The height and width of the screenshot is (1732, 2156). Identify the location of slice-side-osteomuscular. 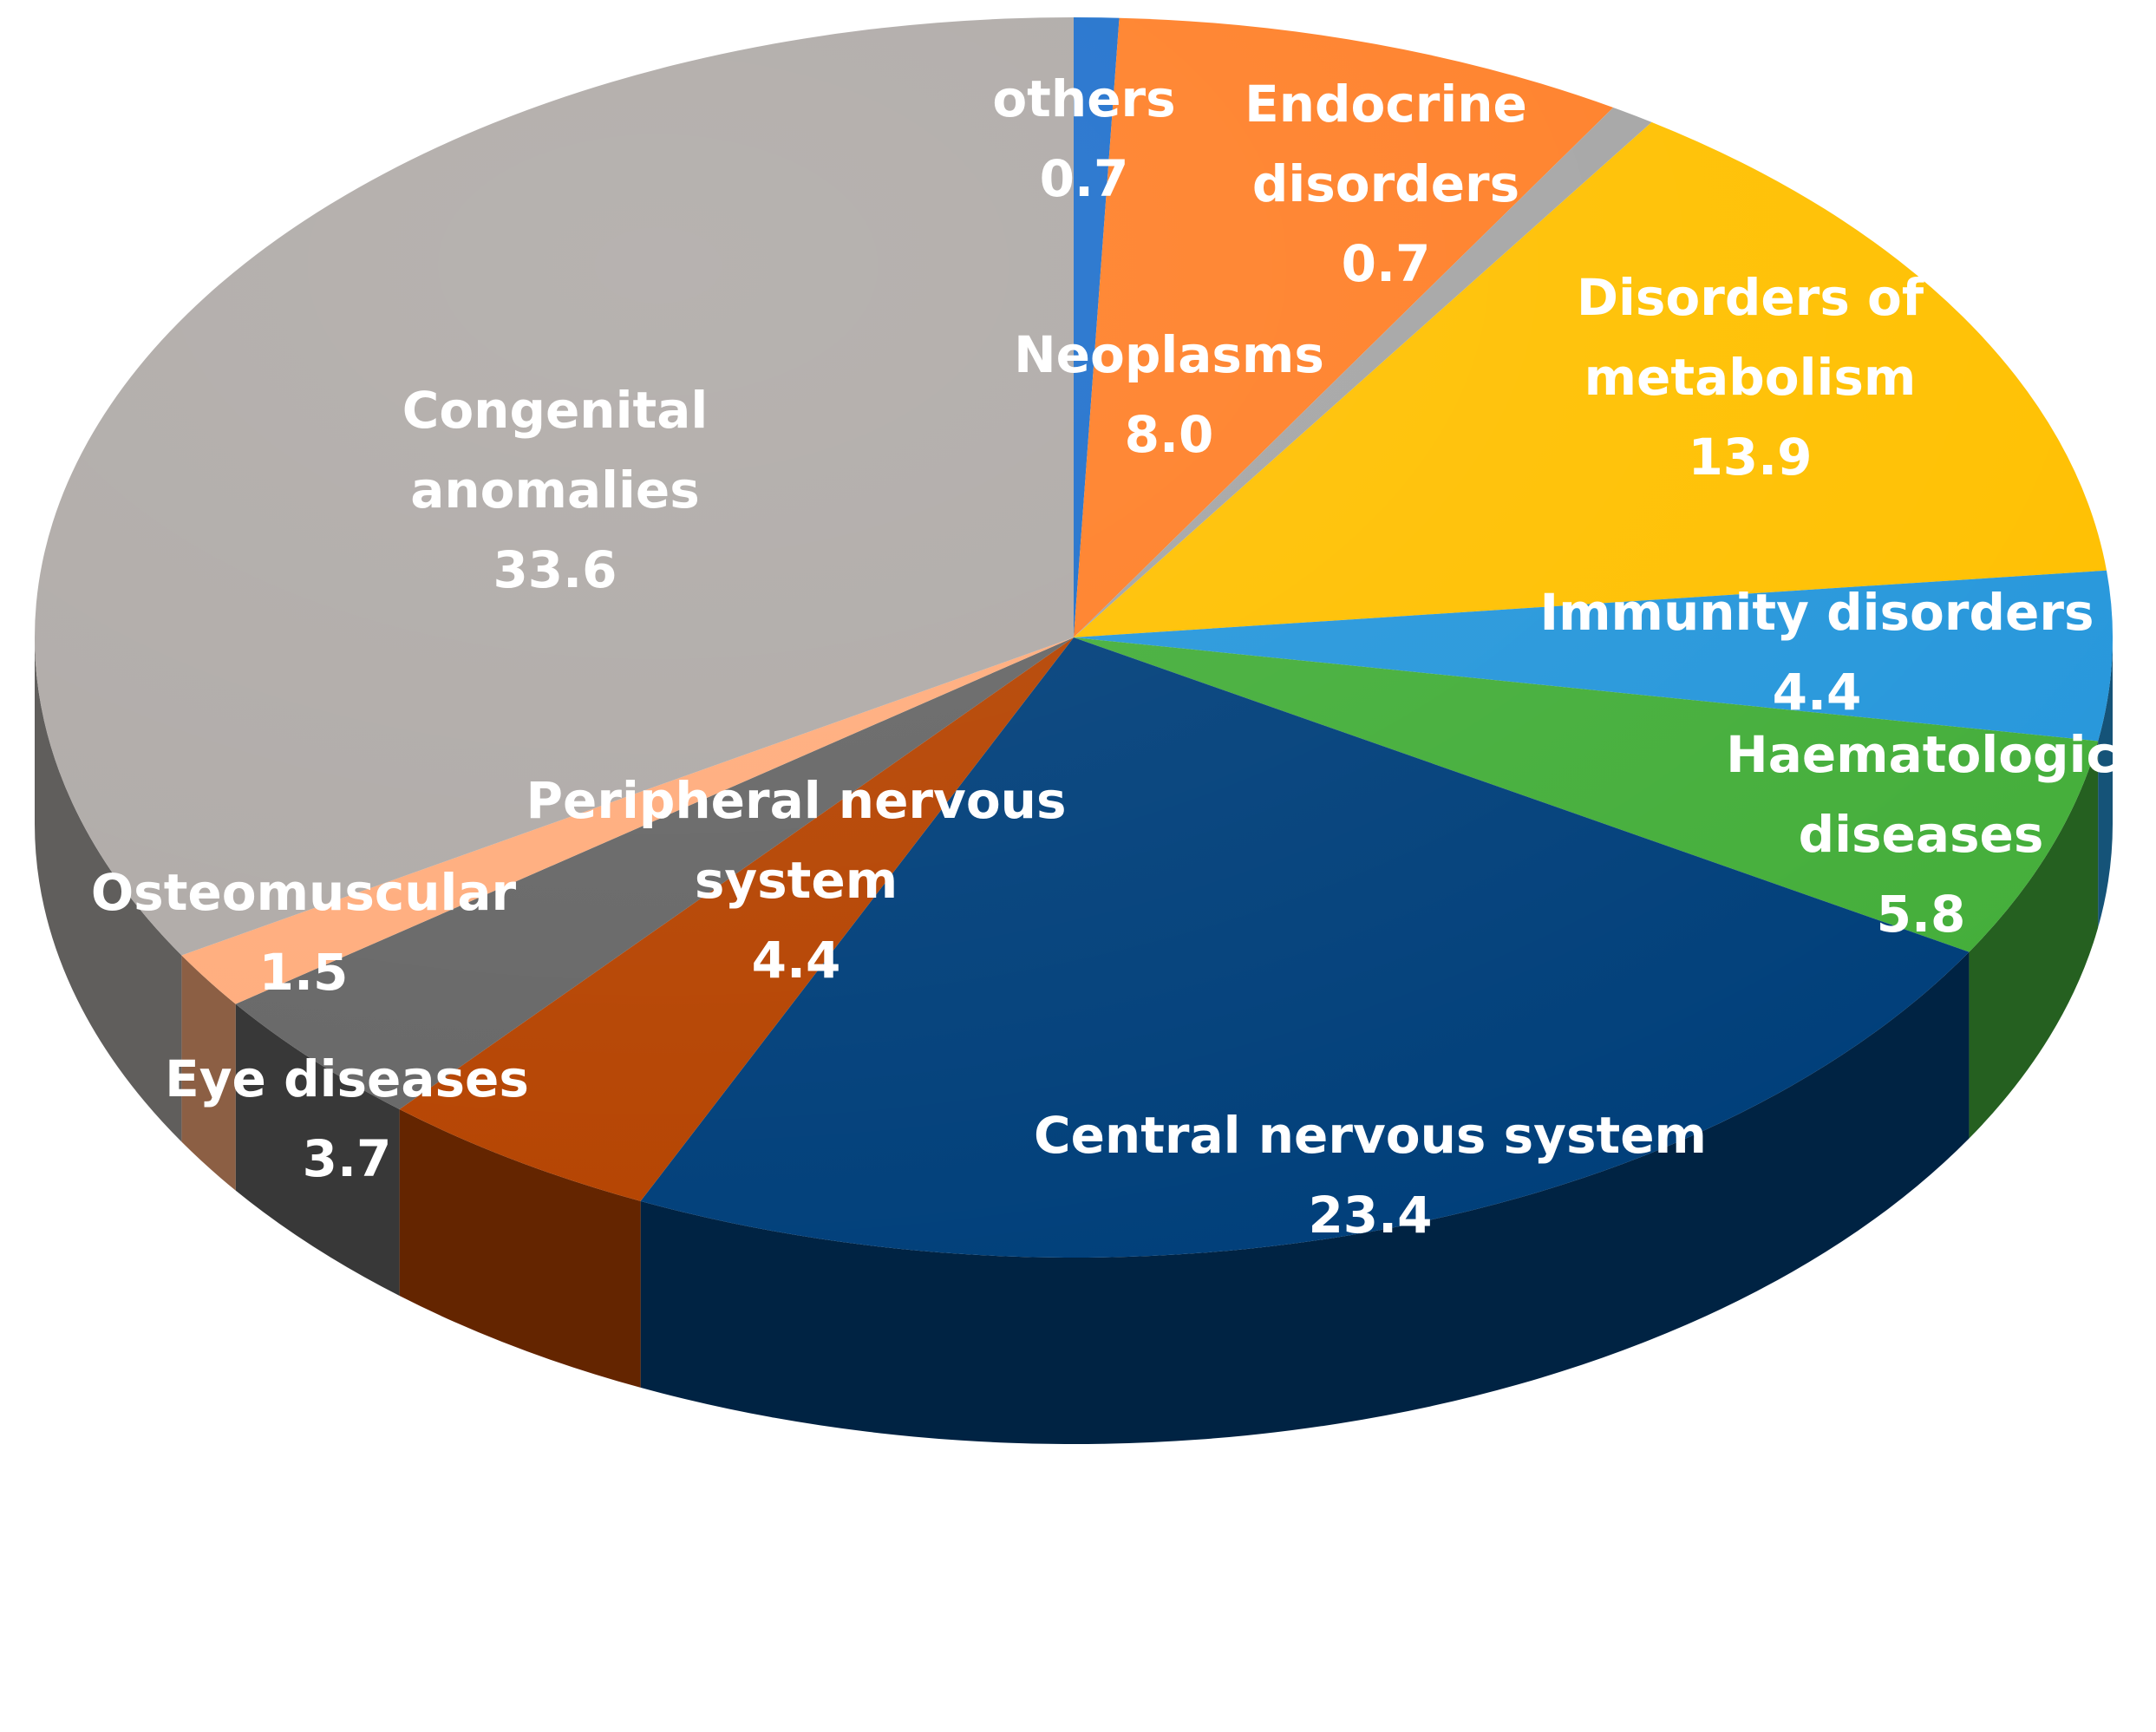
(209, 1073).